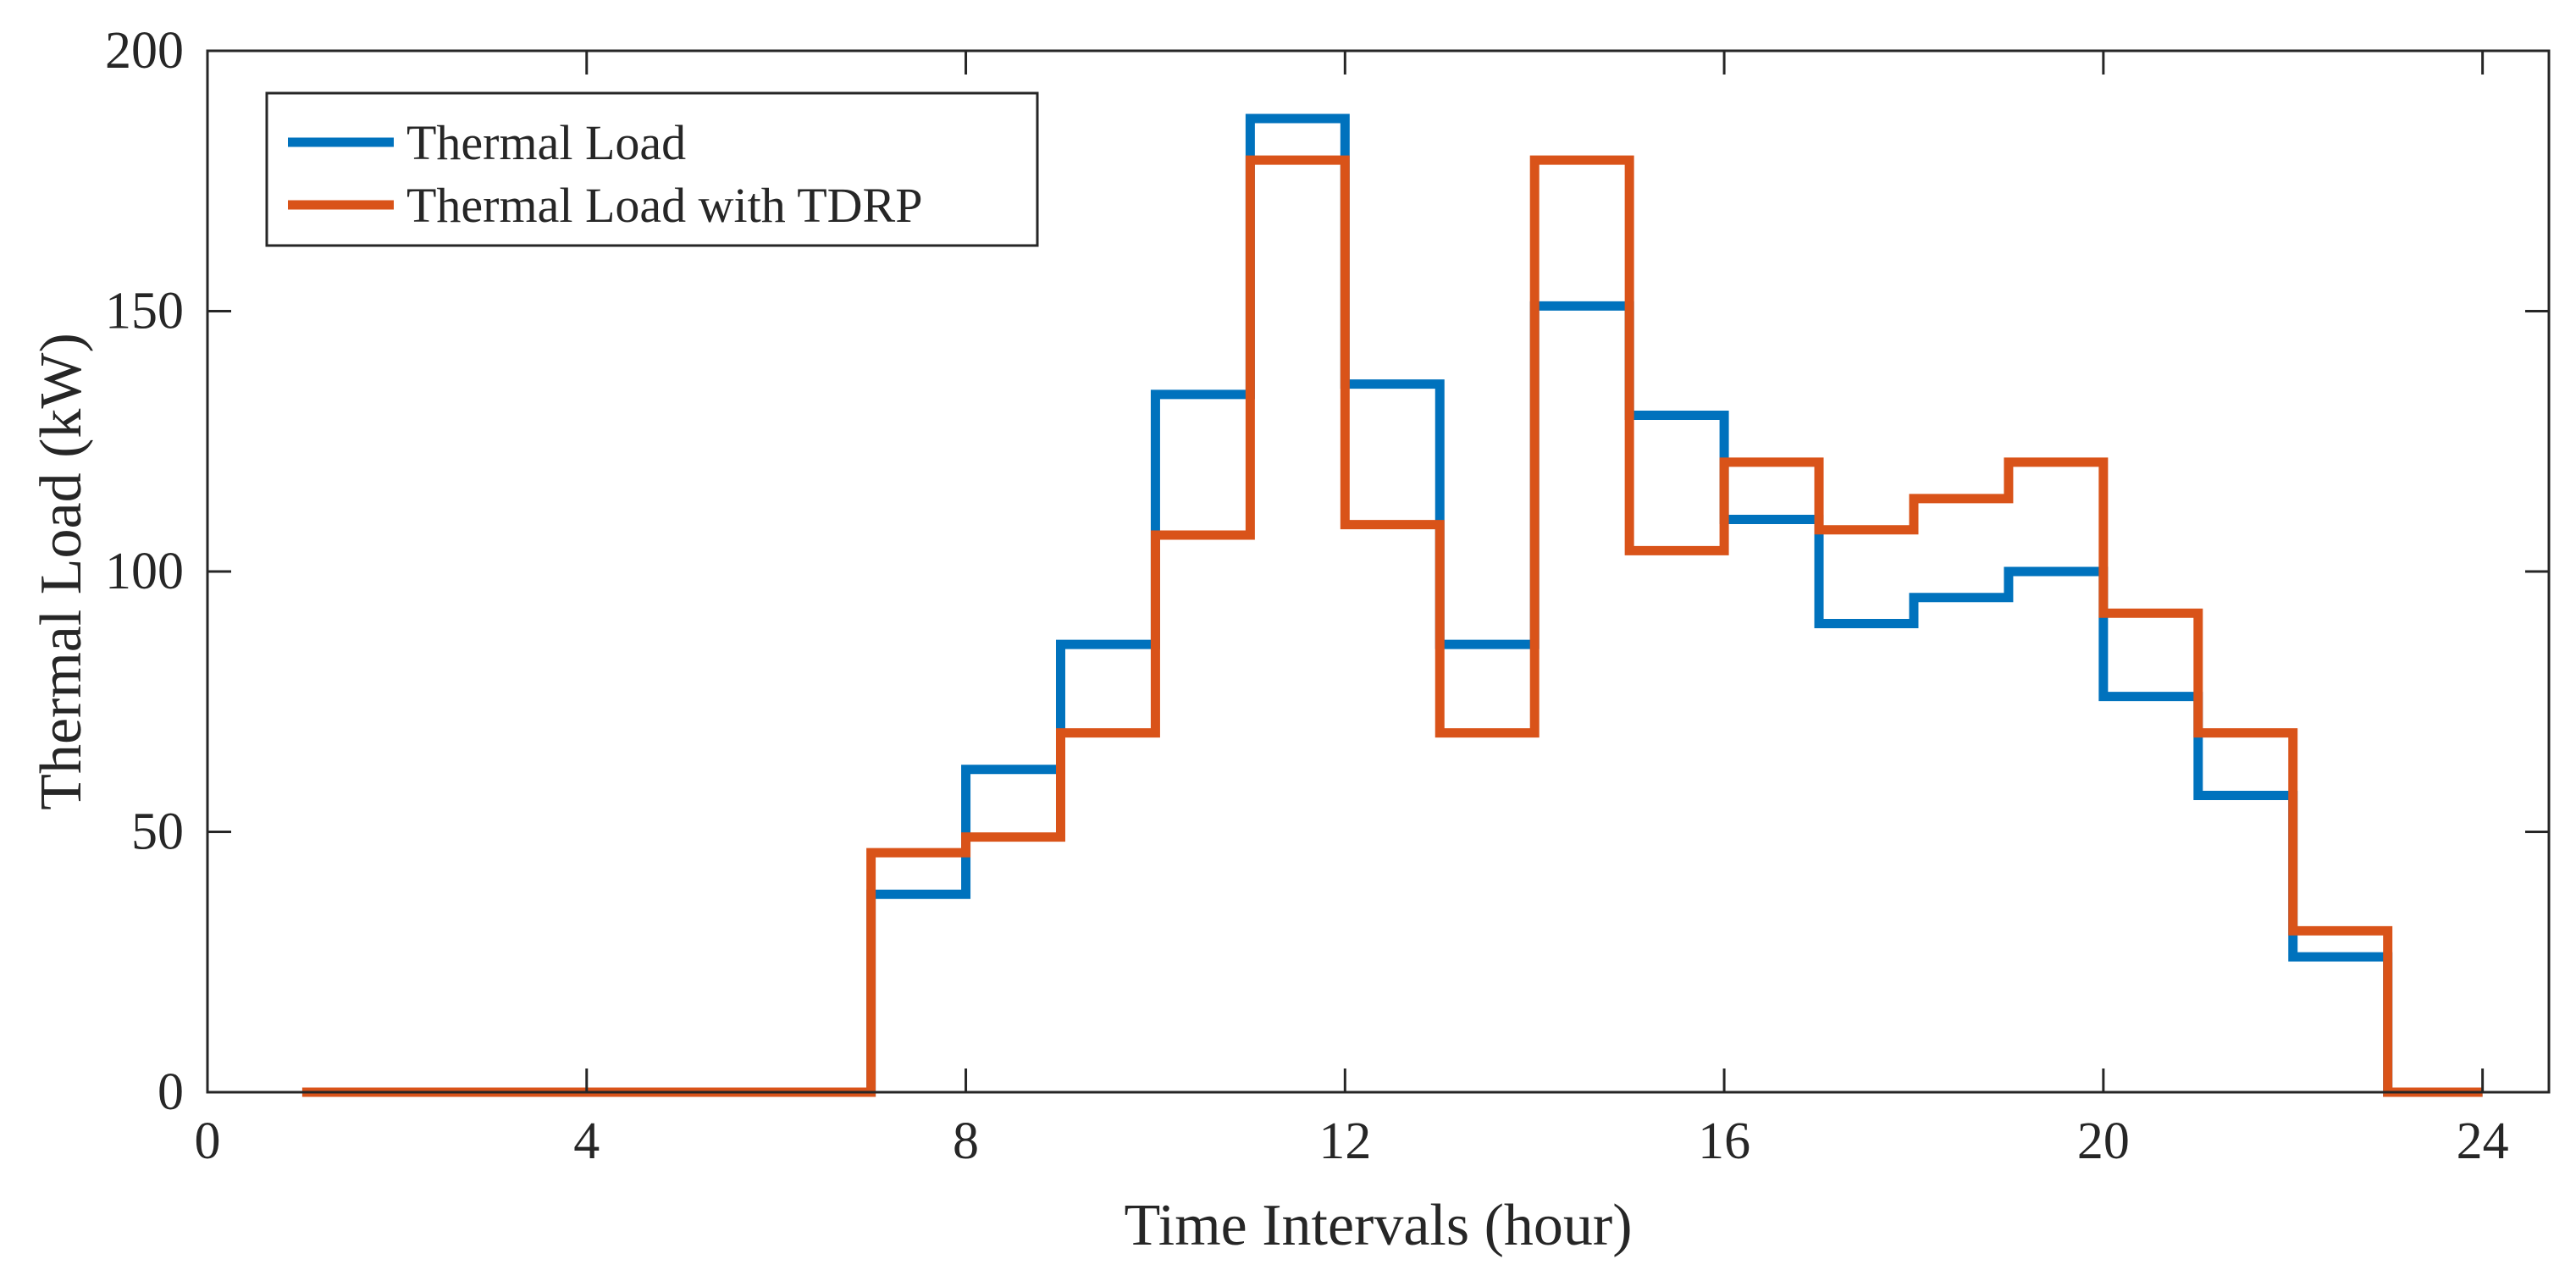 The height and width of the screenshot is (1270, 2576). I want to click on x-tick-label: 12, so click(1344, 1141).